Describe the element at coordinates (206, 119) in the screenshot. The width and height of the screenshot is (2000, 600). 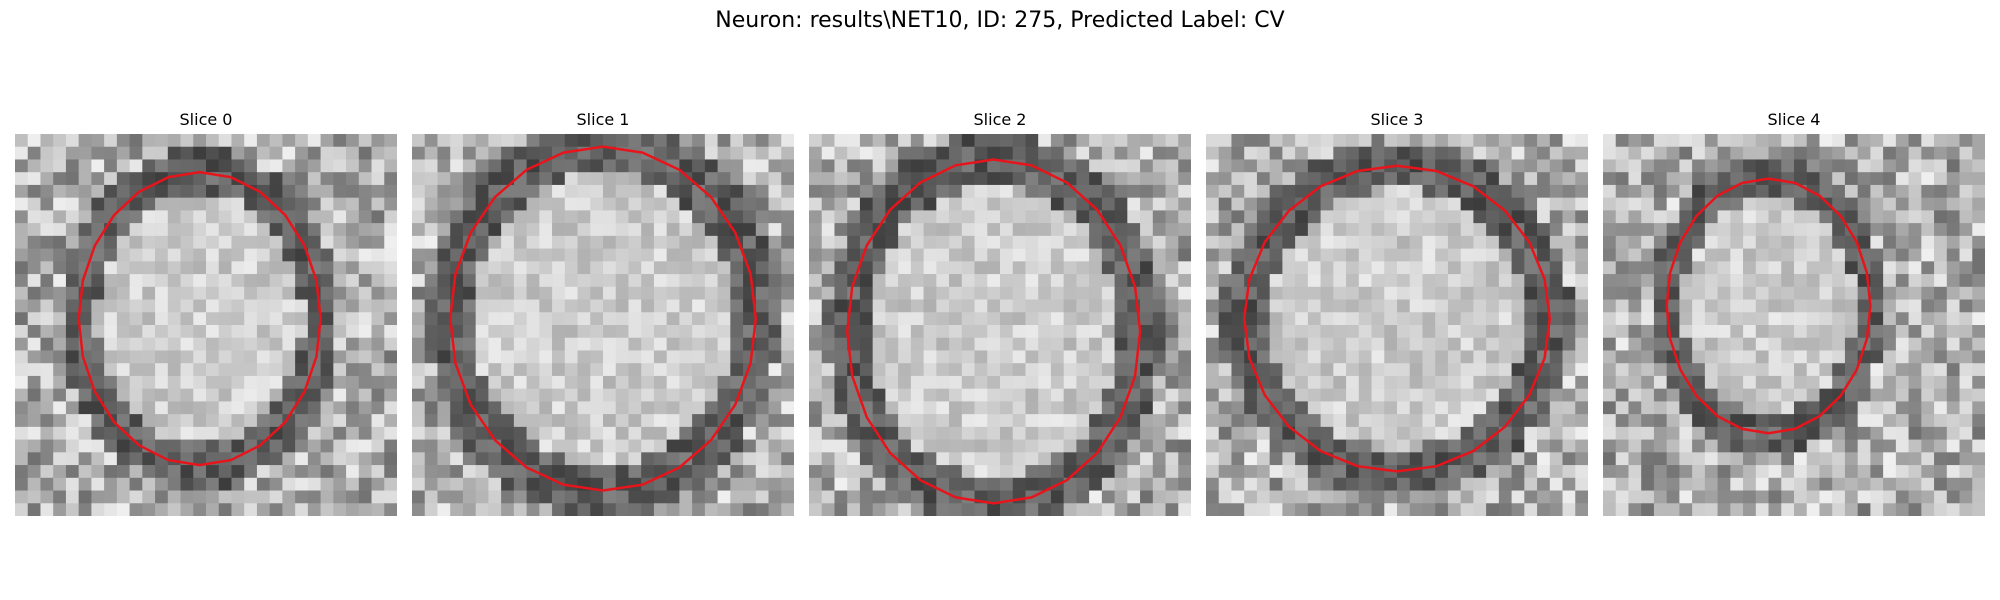
I see `slice-title: Slice 0` at that location.